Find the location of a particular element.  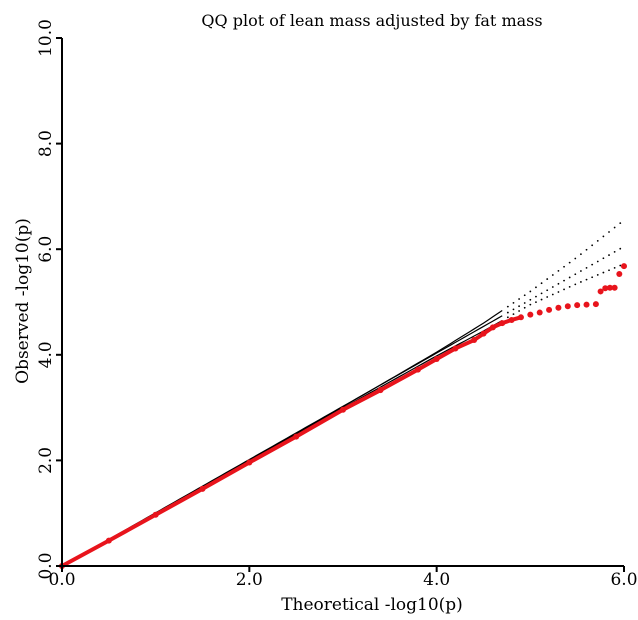

y-axis-title: Observed -log10(p) is located at coordinates (23, 301).